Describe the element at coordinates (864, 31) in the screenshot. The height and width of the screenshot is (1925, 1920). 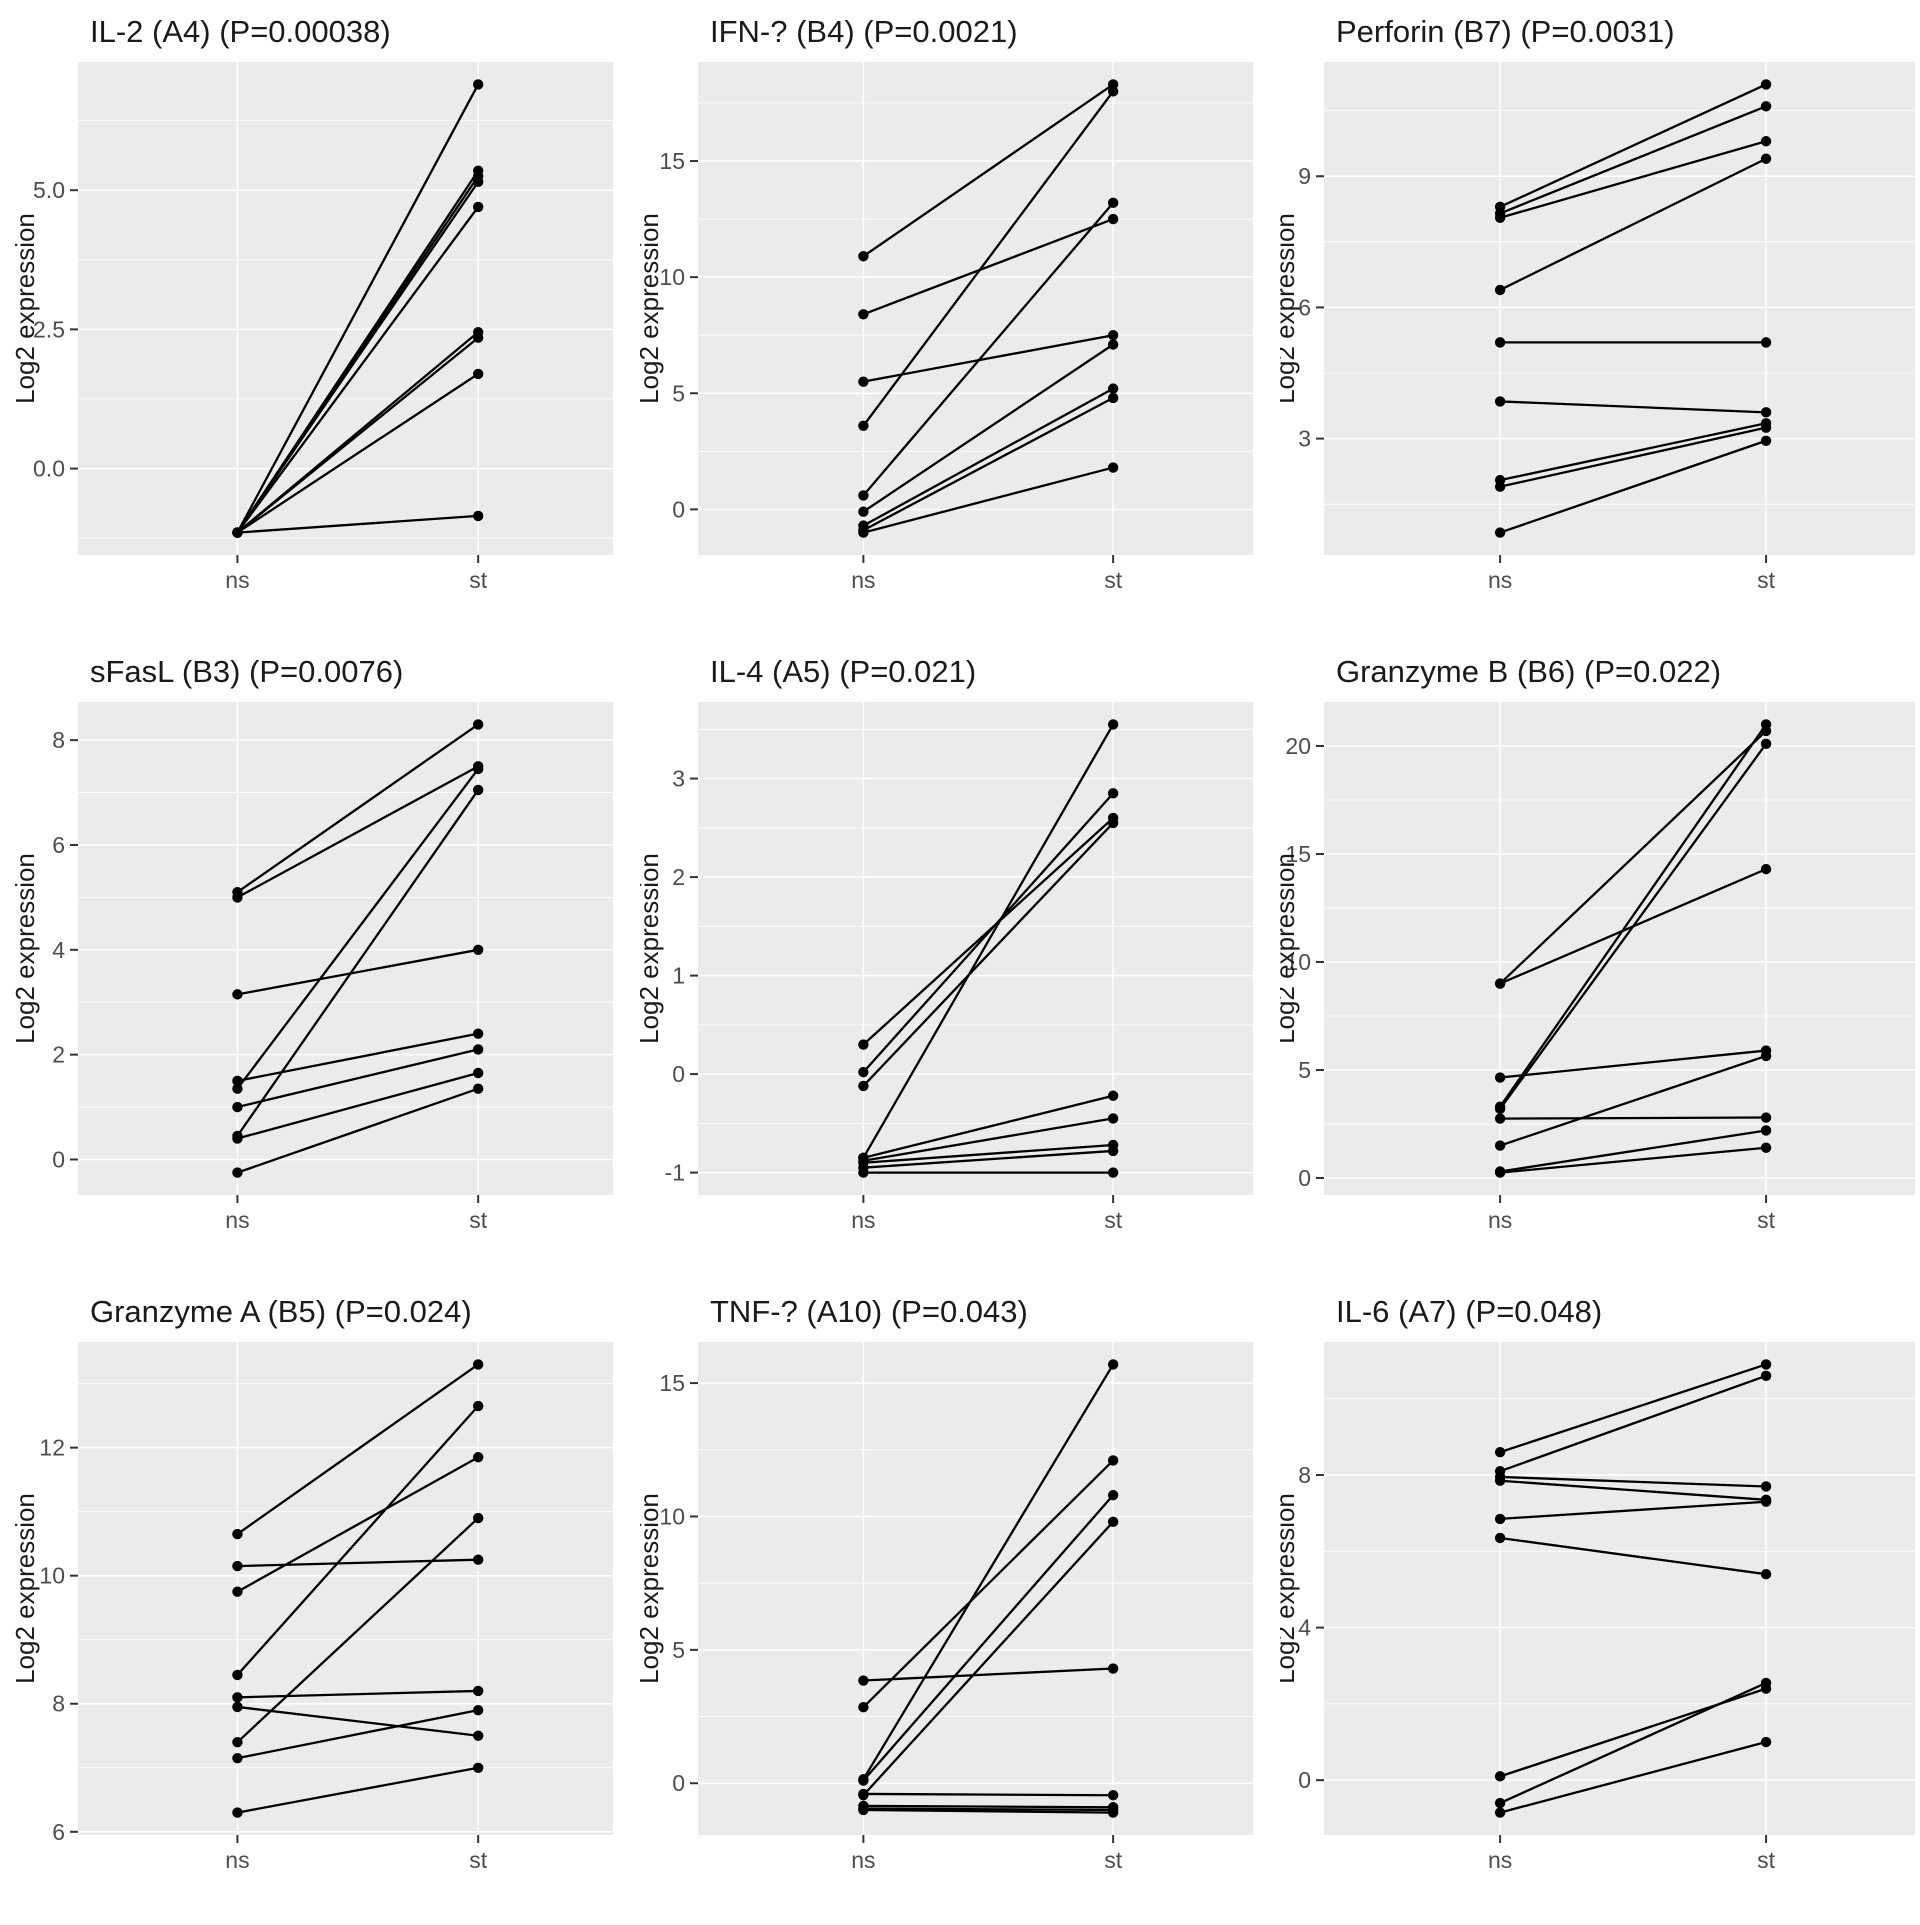
I see `panel-title: IFN-? (B4) (P=0.0021)` at that location.